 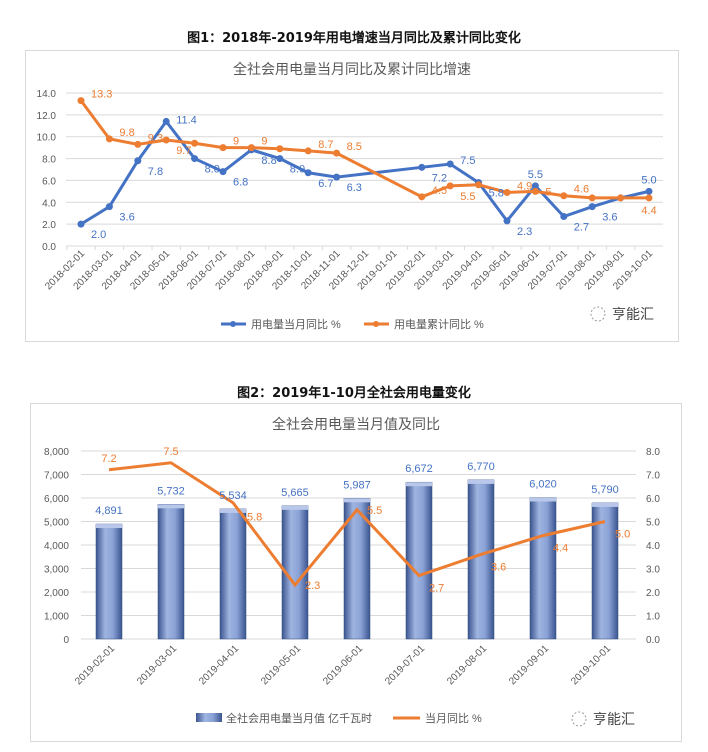 I want to click on chart-title: 全社会用电量当月值及同比, so click(x=356, y=424).